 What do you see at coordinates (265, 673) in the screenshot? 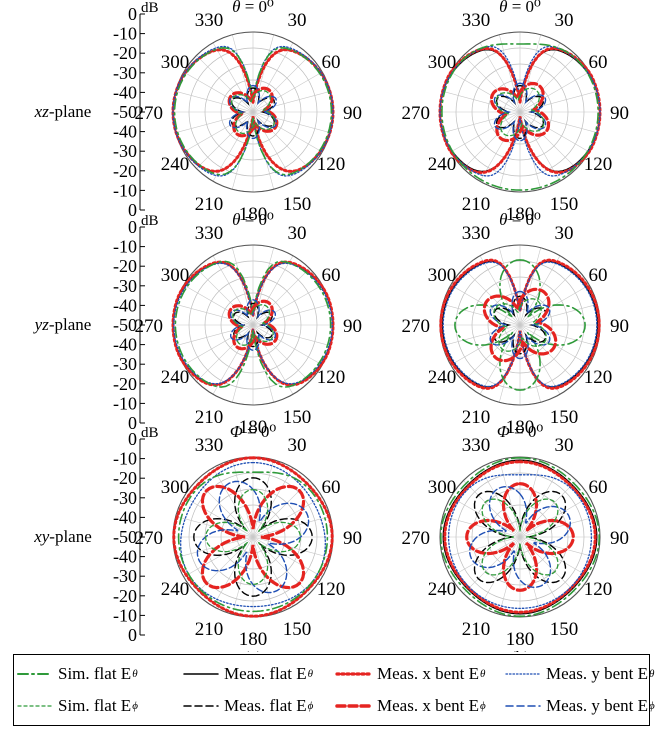
I see `legend-label: Meas. flat E` at bounding box center [265, 673].